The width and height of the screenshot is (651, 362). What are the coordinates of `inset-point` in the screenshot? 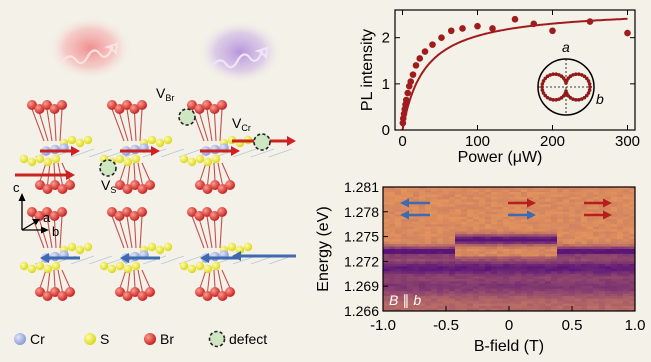 It's located at (588, 93).